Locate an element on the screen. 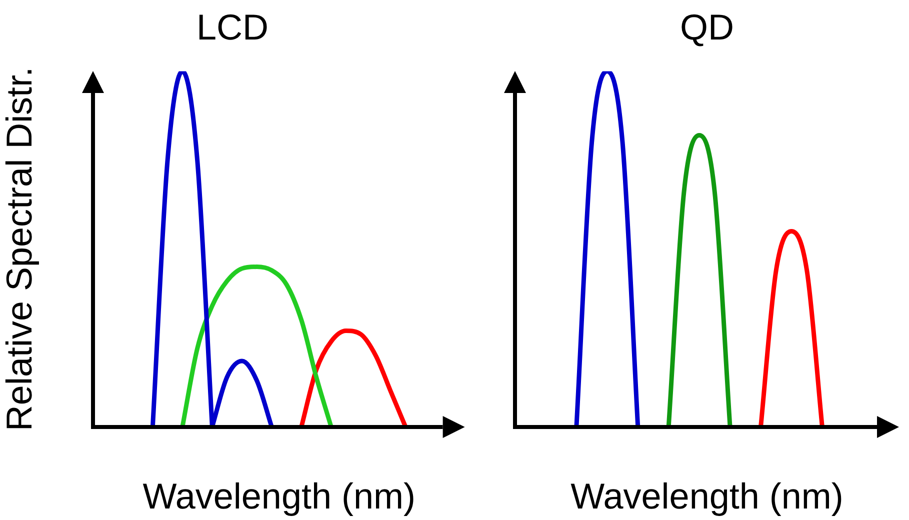 Image resolution: width=909 pixels, height=520 pixels. chart-title: QD is located at coordinates (707, 27).